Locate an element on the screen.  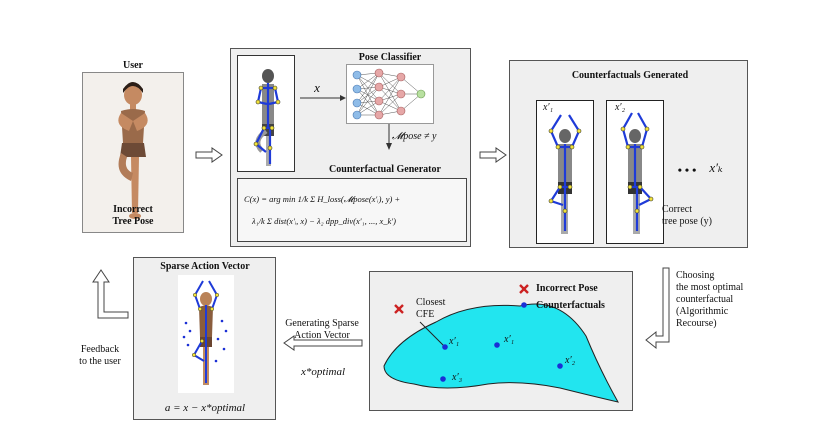
generator-title: Counterfactual Generator is located at coordinates (385, 169).